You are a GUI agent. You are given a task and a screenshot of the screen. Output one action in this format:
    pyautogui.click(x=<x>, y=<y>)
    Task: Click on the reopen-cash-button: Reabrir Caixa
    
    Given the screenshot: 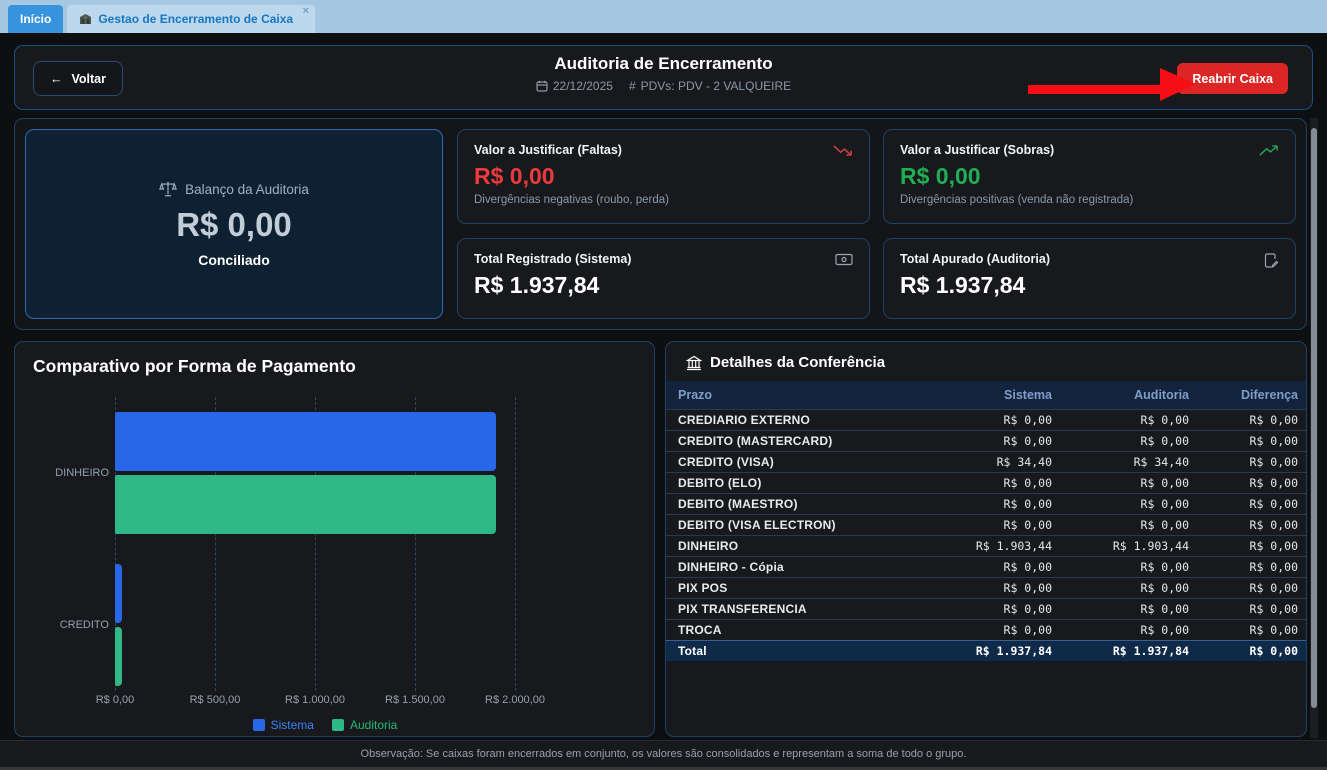 What is the action you would take?
    pyautogui.click(x=1232, y=78)
    